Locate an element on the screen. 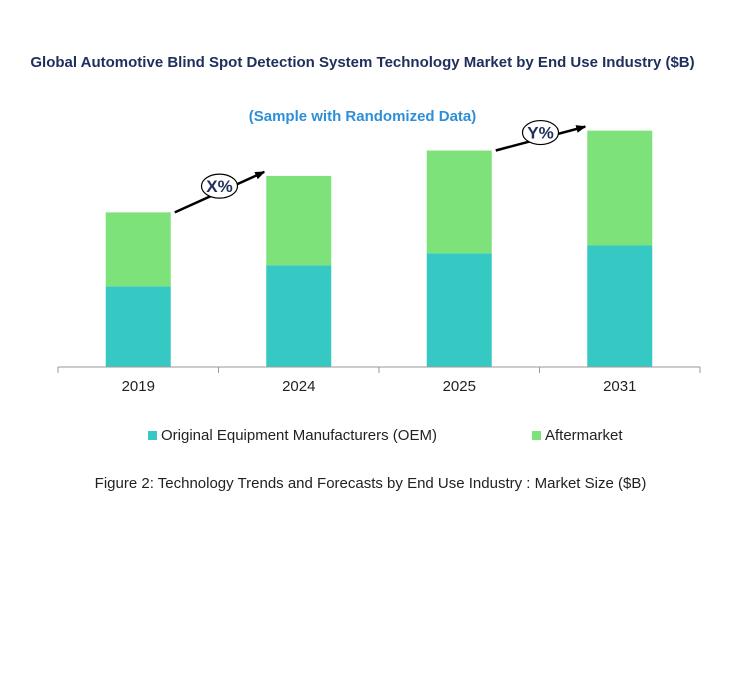  bar-oem-2031 is located at coordinates (620, 306).